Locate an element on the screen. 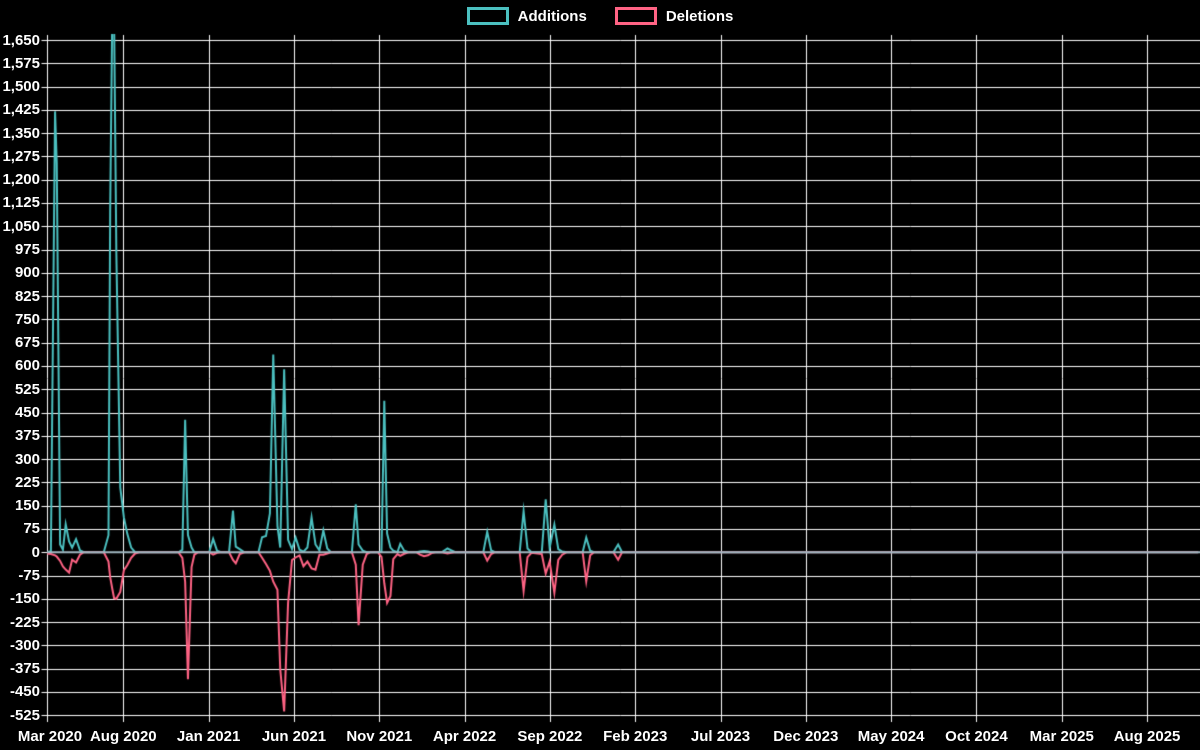 This screenshot has width=1200, height=750. x-tick-label: Aug 2025 is located at coordinates (1147, 736).